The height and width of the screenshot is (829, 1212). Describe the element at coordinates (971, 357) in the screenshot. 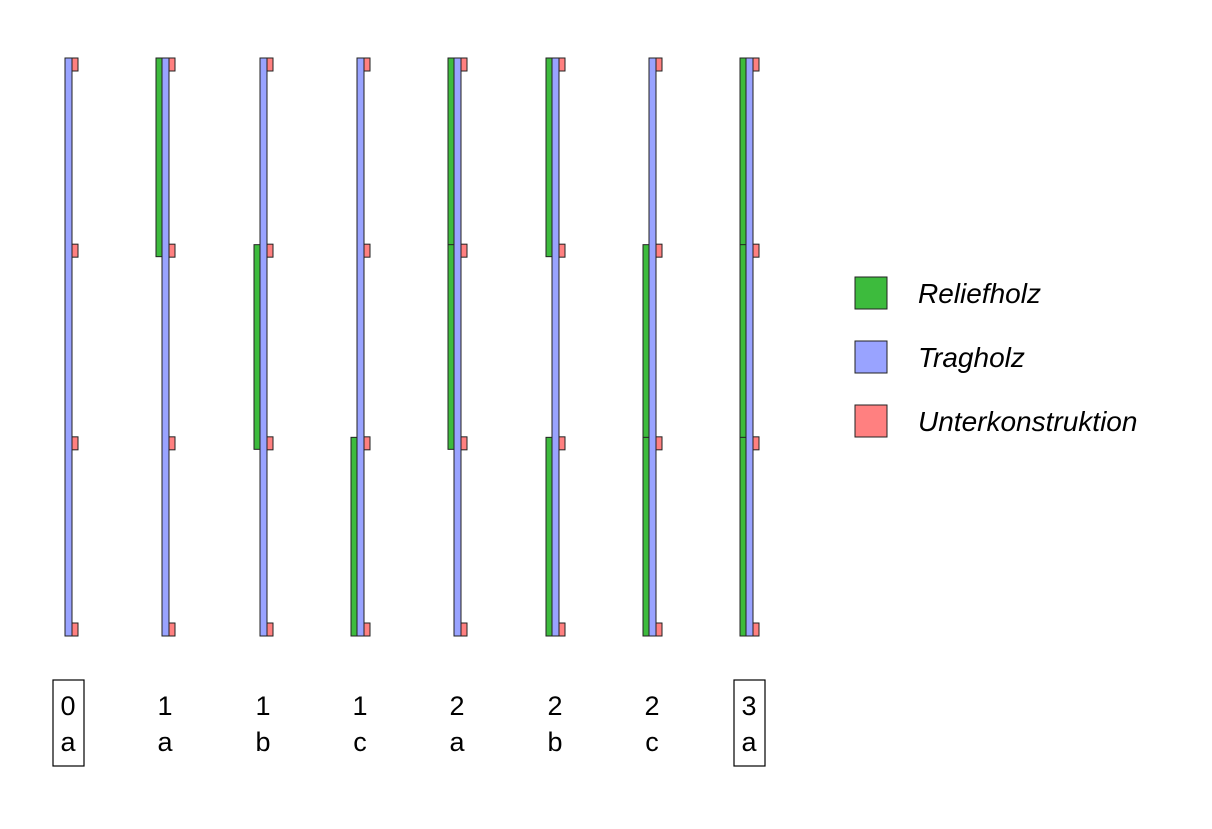

I see `legend-label: Tragholz` at that location.